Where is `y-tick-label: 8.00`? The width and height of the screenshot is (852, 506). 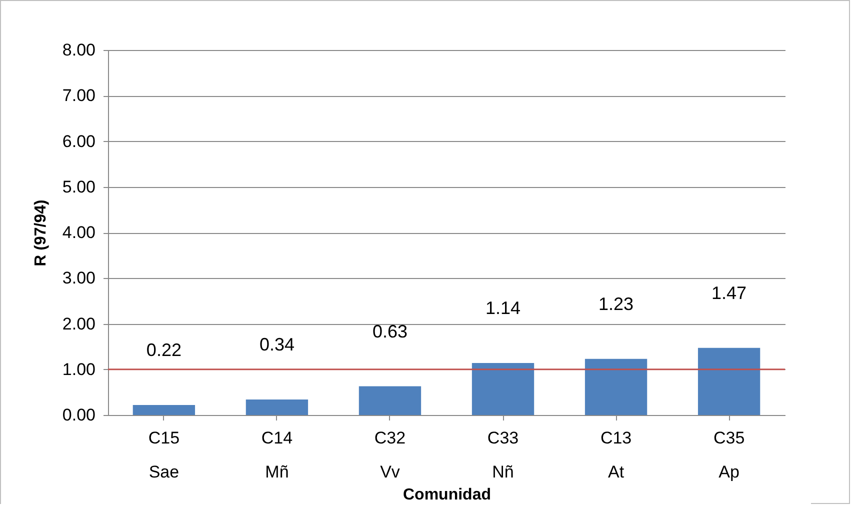
y-tick-label: 8.00 is located at coordinates (79, 50).